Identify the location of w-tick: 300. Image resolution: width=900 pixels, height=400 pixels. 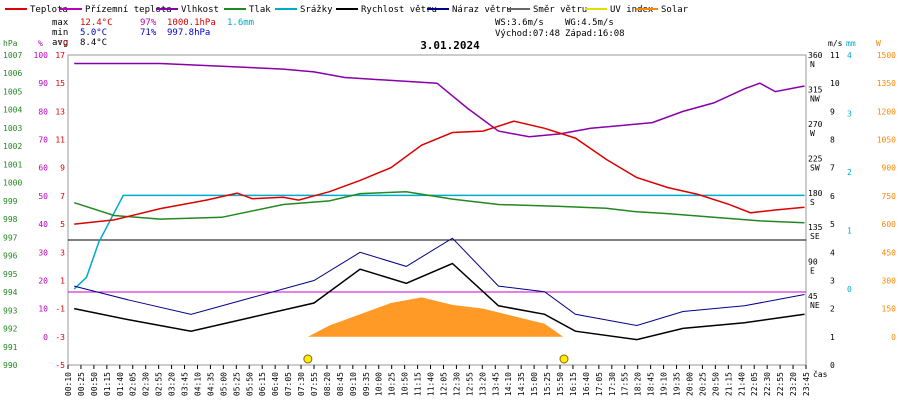
(889, 280).